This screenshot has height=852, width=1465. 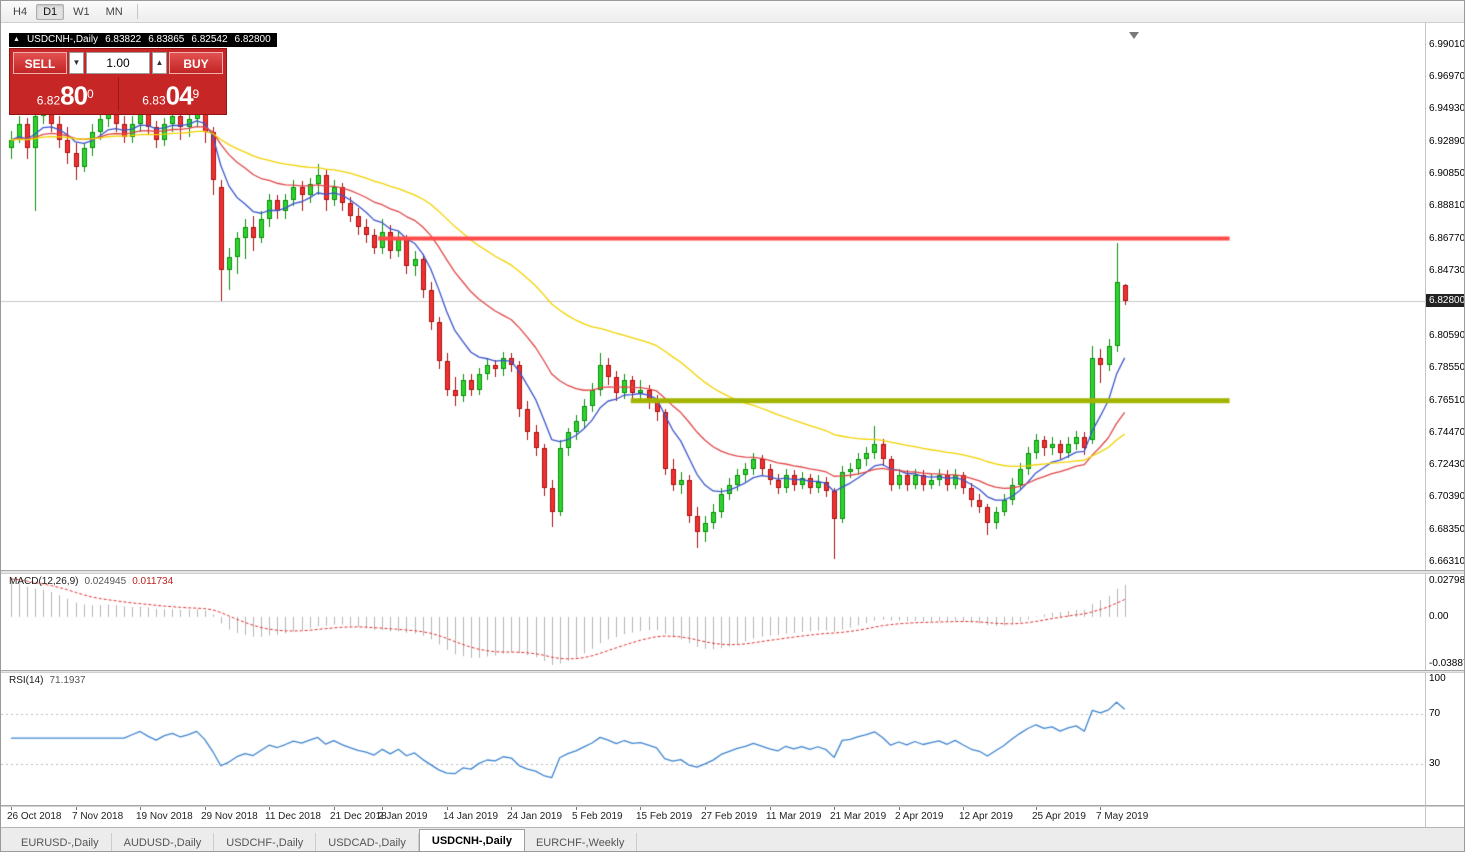 What do you see at coordinates (1445, 301) in the screenshot?
I see `current-price-tag: 6.82800` at bounding box center [1445, 301].